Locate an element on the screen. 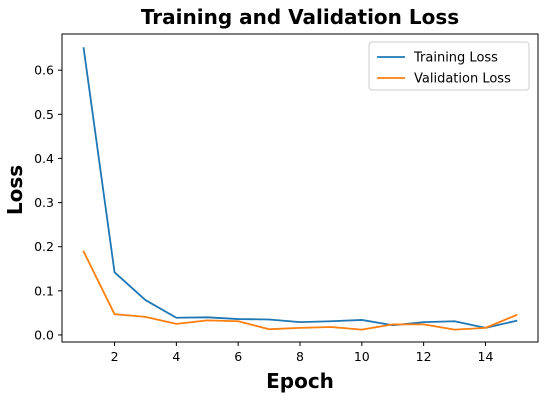 This screenshot has height=400, width=550. x-tick-label: 2 is located at coordinates (115, 356).